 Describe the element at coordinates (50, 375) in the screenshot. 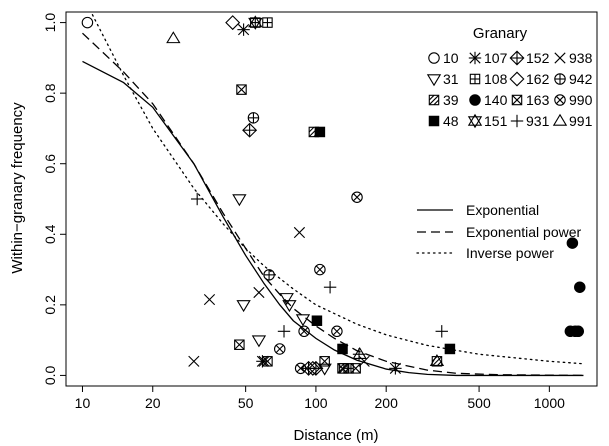

I see `y-tick-label: 0.0` at that location.